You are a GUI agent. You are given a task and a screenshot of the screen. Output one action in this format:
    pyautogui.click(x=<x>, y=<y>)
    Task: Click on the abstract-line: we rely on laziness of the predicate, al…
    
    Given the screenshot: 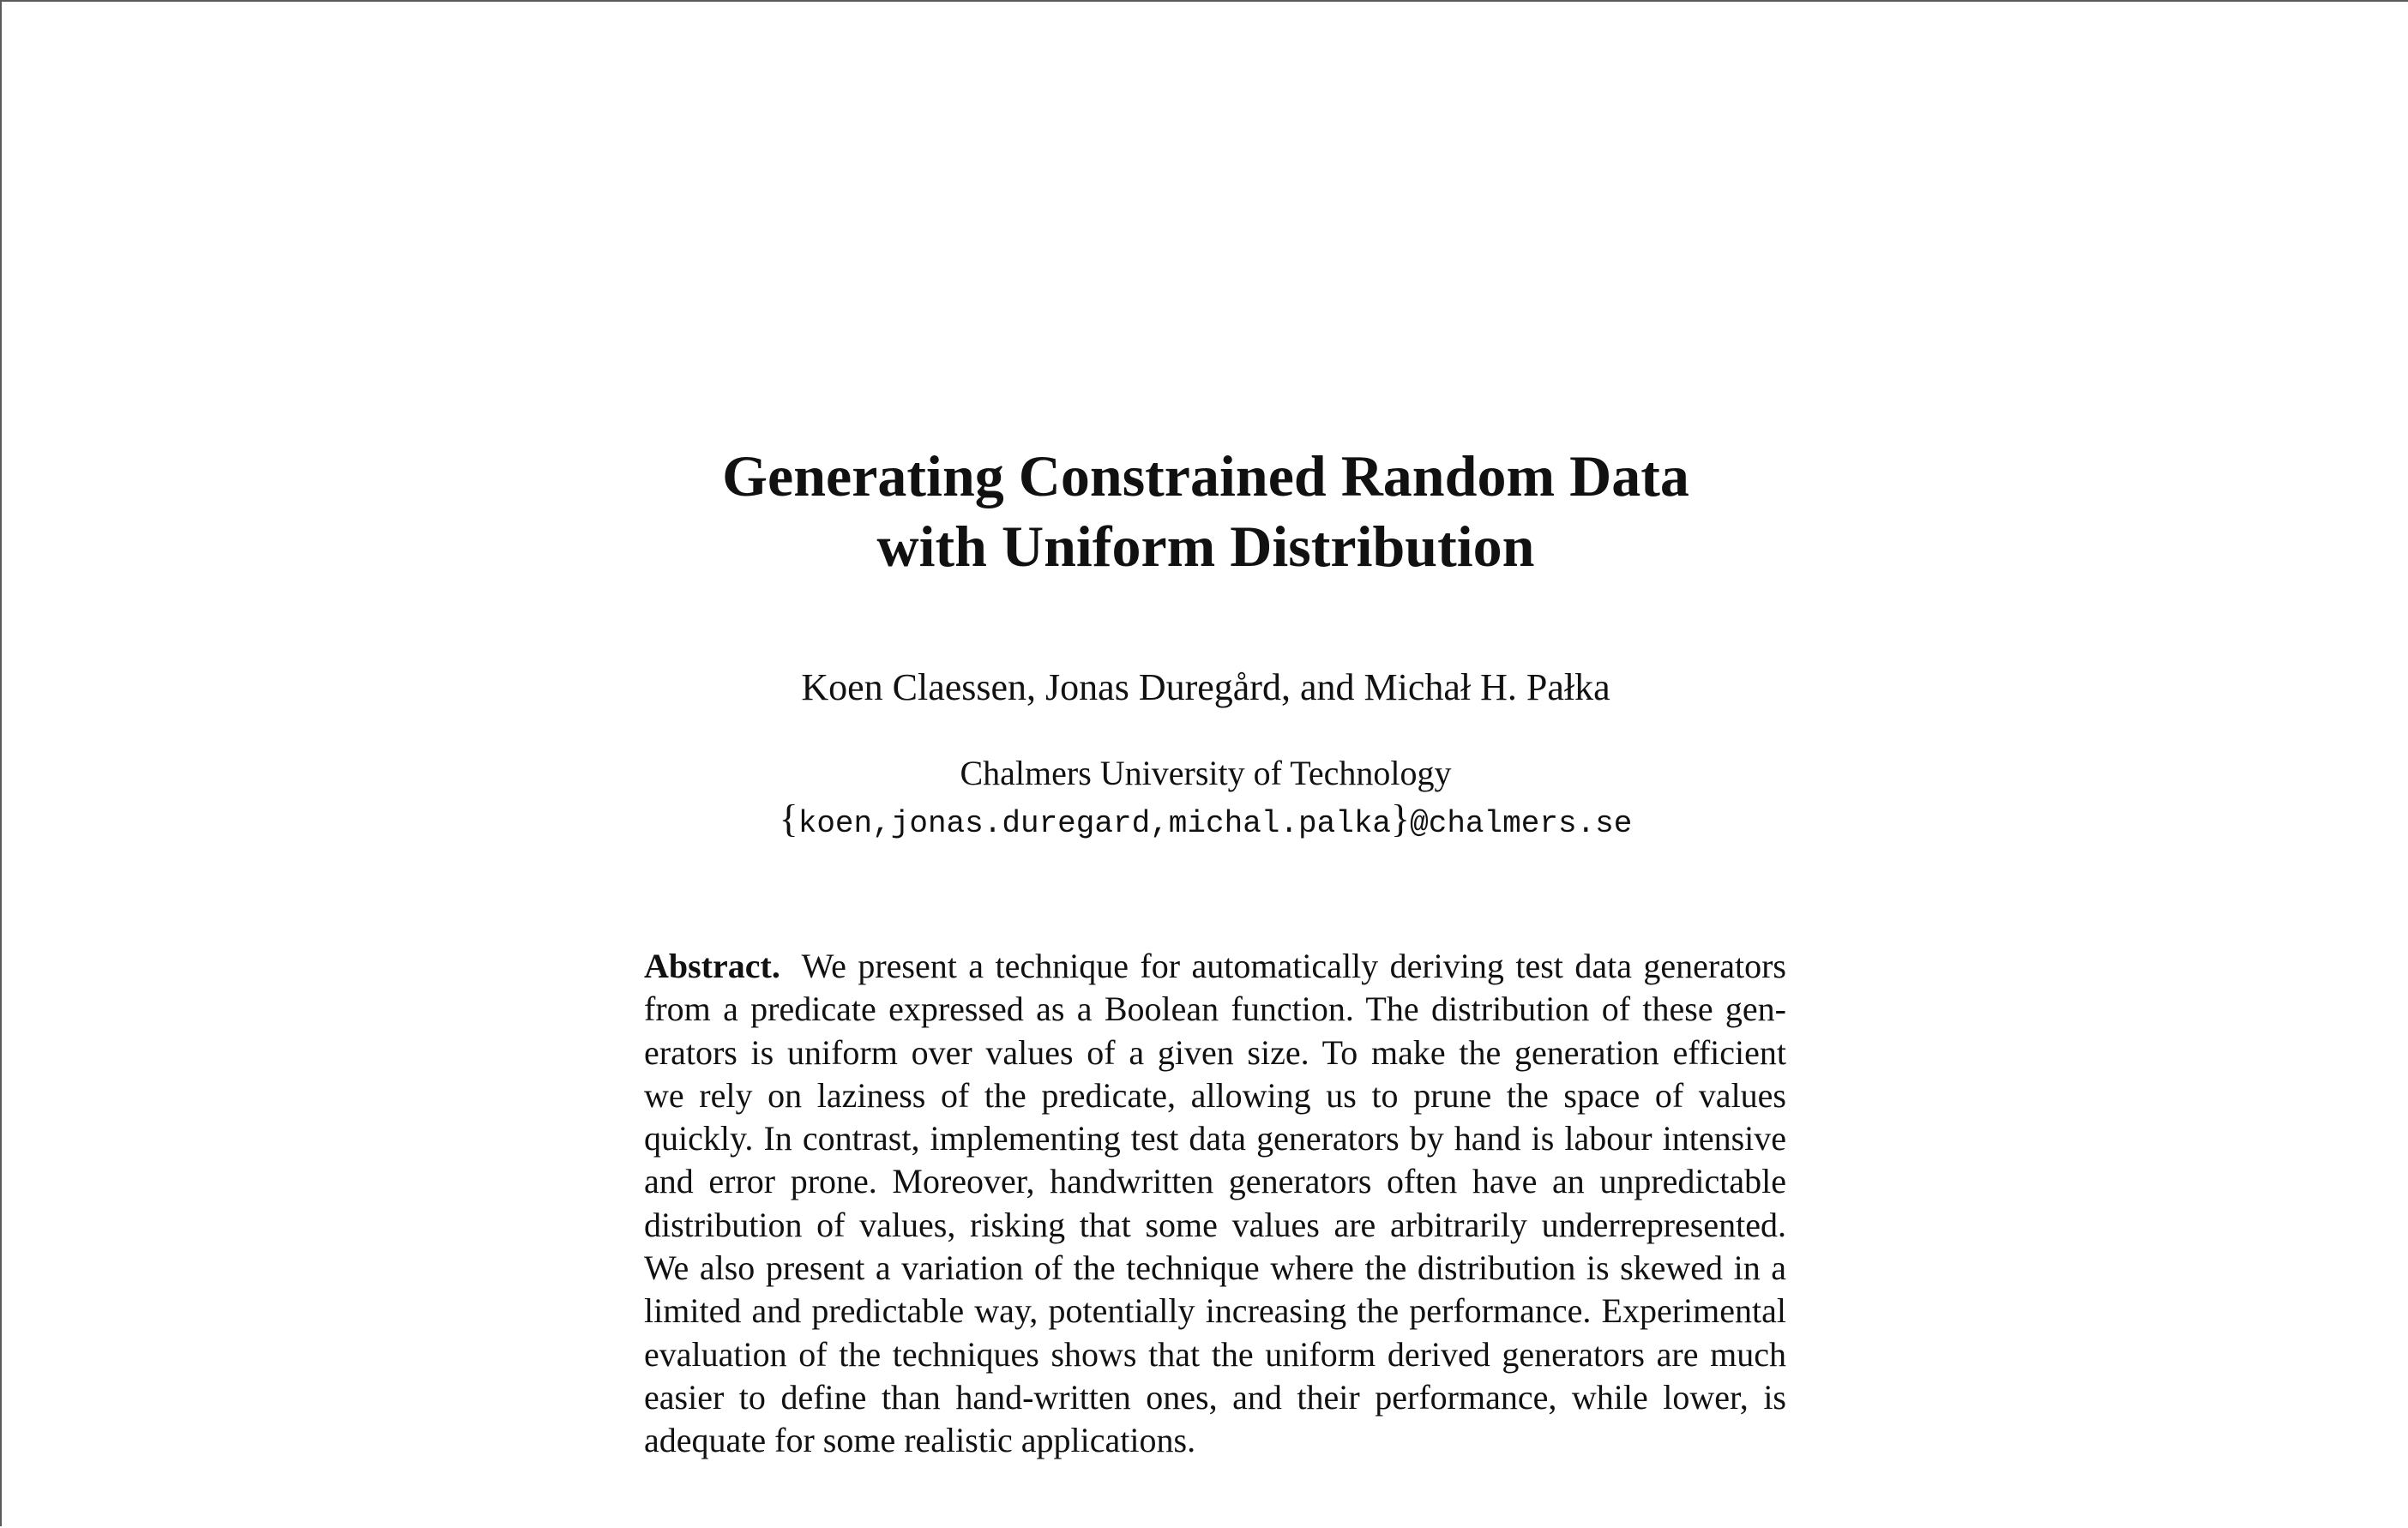 What is the action you would take?
    pyautogui.click(x=1215, y=1095)
    